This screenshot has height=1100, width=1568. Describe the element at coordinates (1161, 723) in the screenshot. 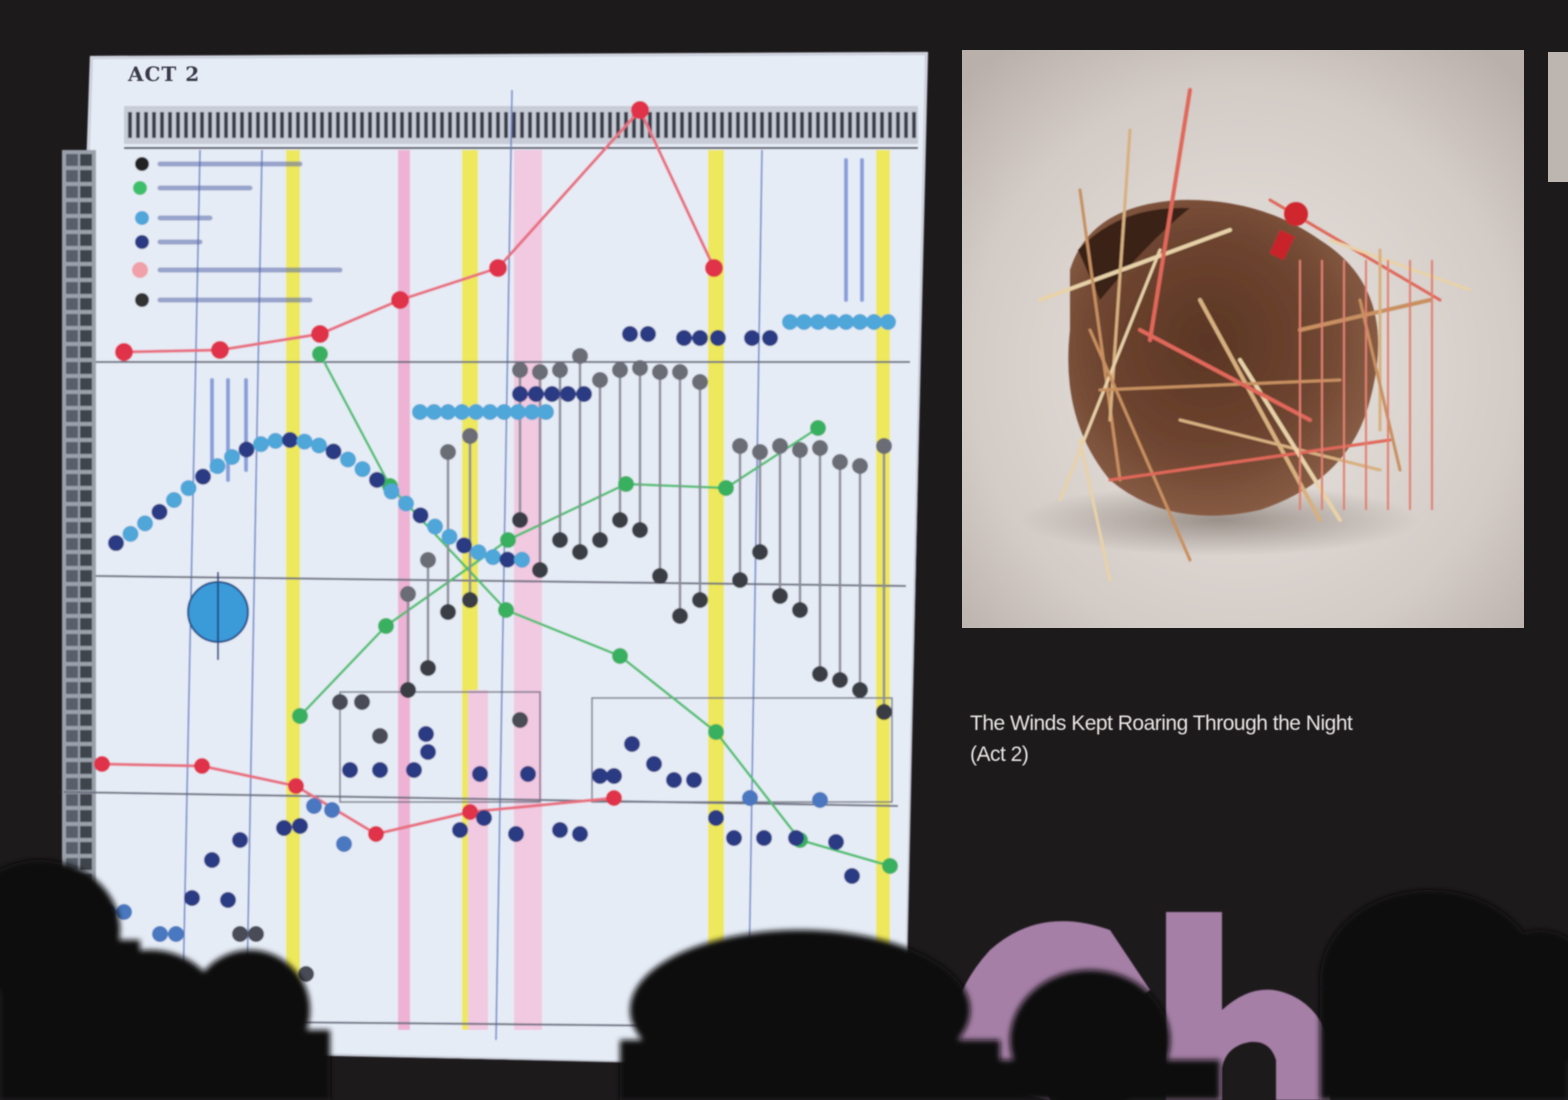

I see `caption-title: The Winds Kept Roaring Through the Night` at that location.